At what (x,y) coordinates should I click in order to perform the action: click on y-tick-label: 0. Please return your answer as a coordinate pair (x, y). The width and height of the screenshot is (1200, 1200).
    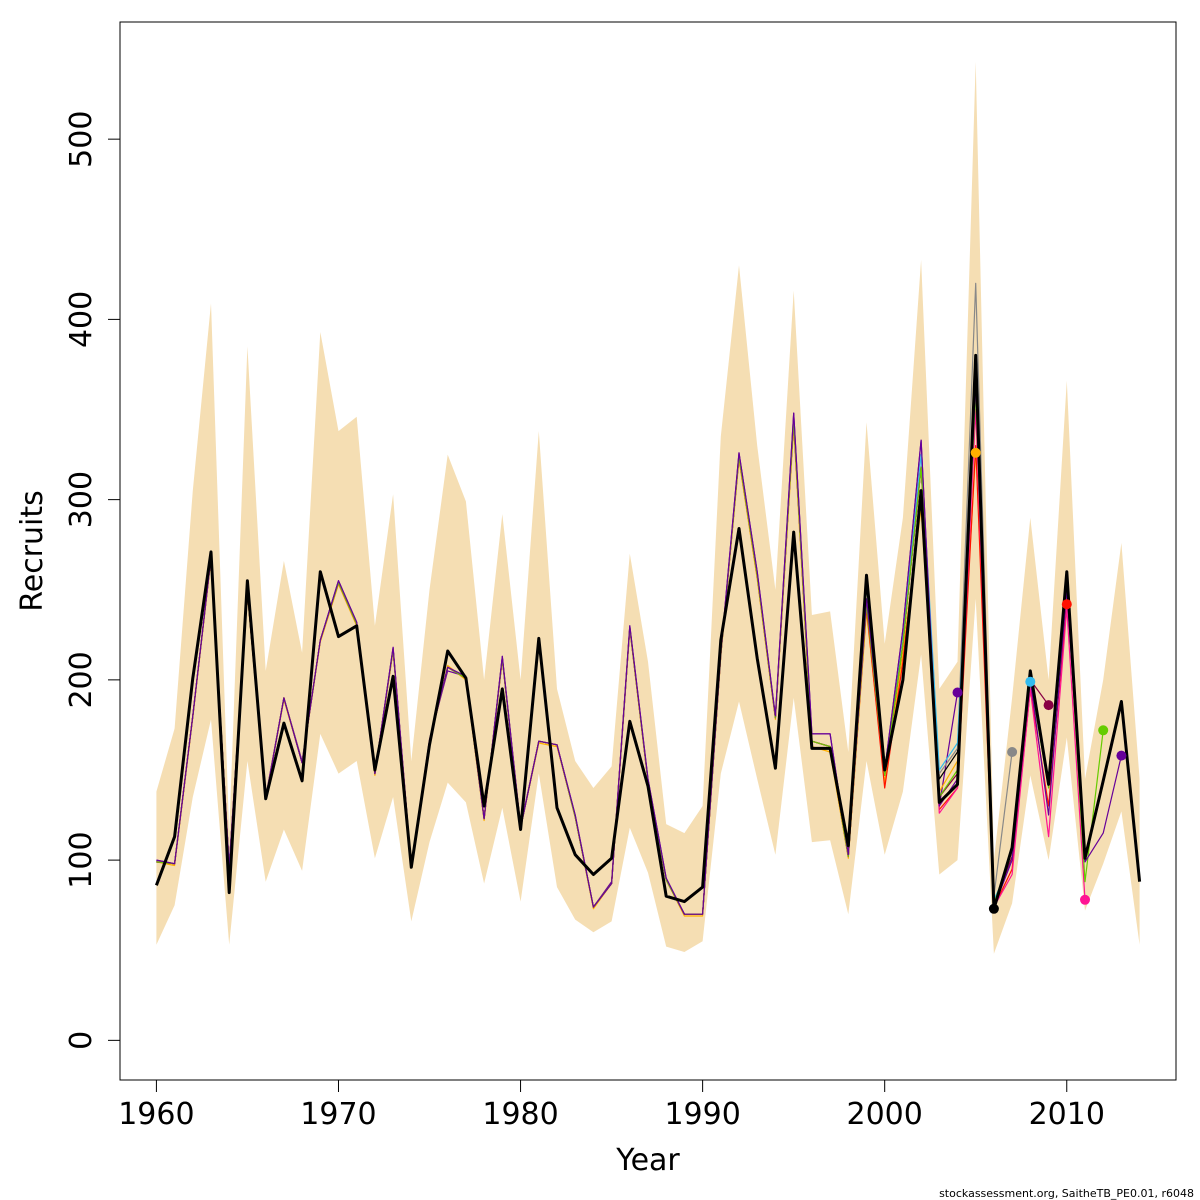
    Looking at the image, I should click on (81, 1040).